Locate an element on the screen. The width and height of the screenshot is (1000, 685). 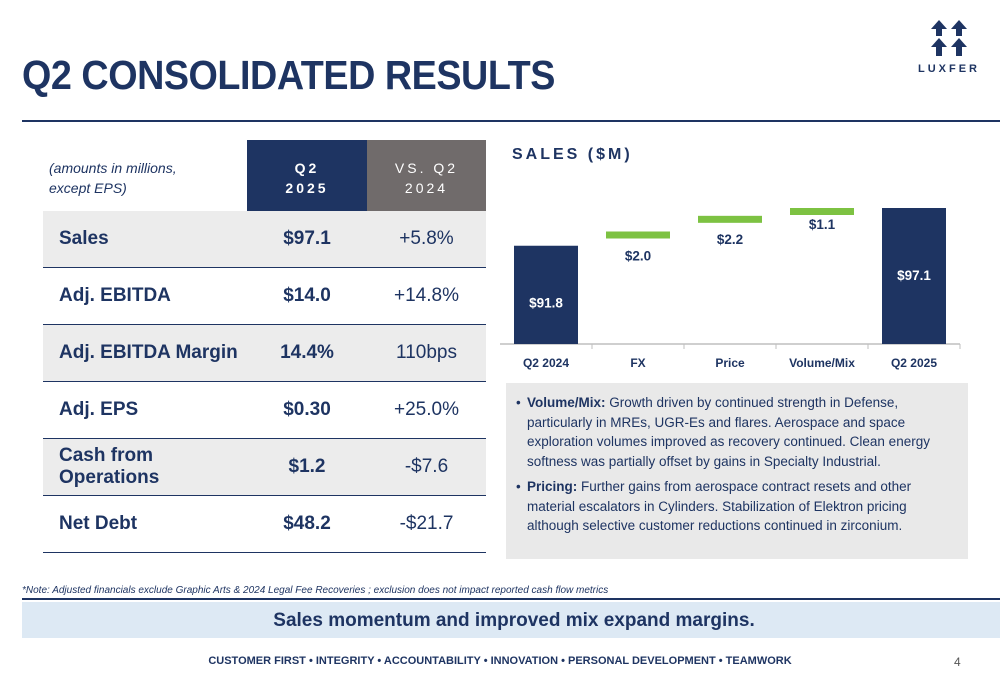
bullet-head: Pricing: is located at coordinates (552, 486).